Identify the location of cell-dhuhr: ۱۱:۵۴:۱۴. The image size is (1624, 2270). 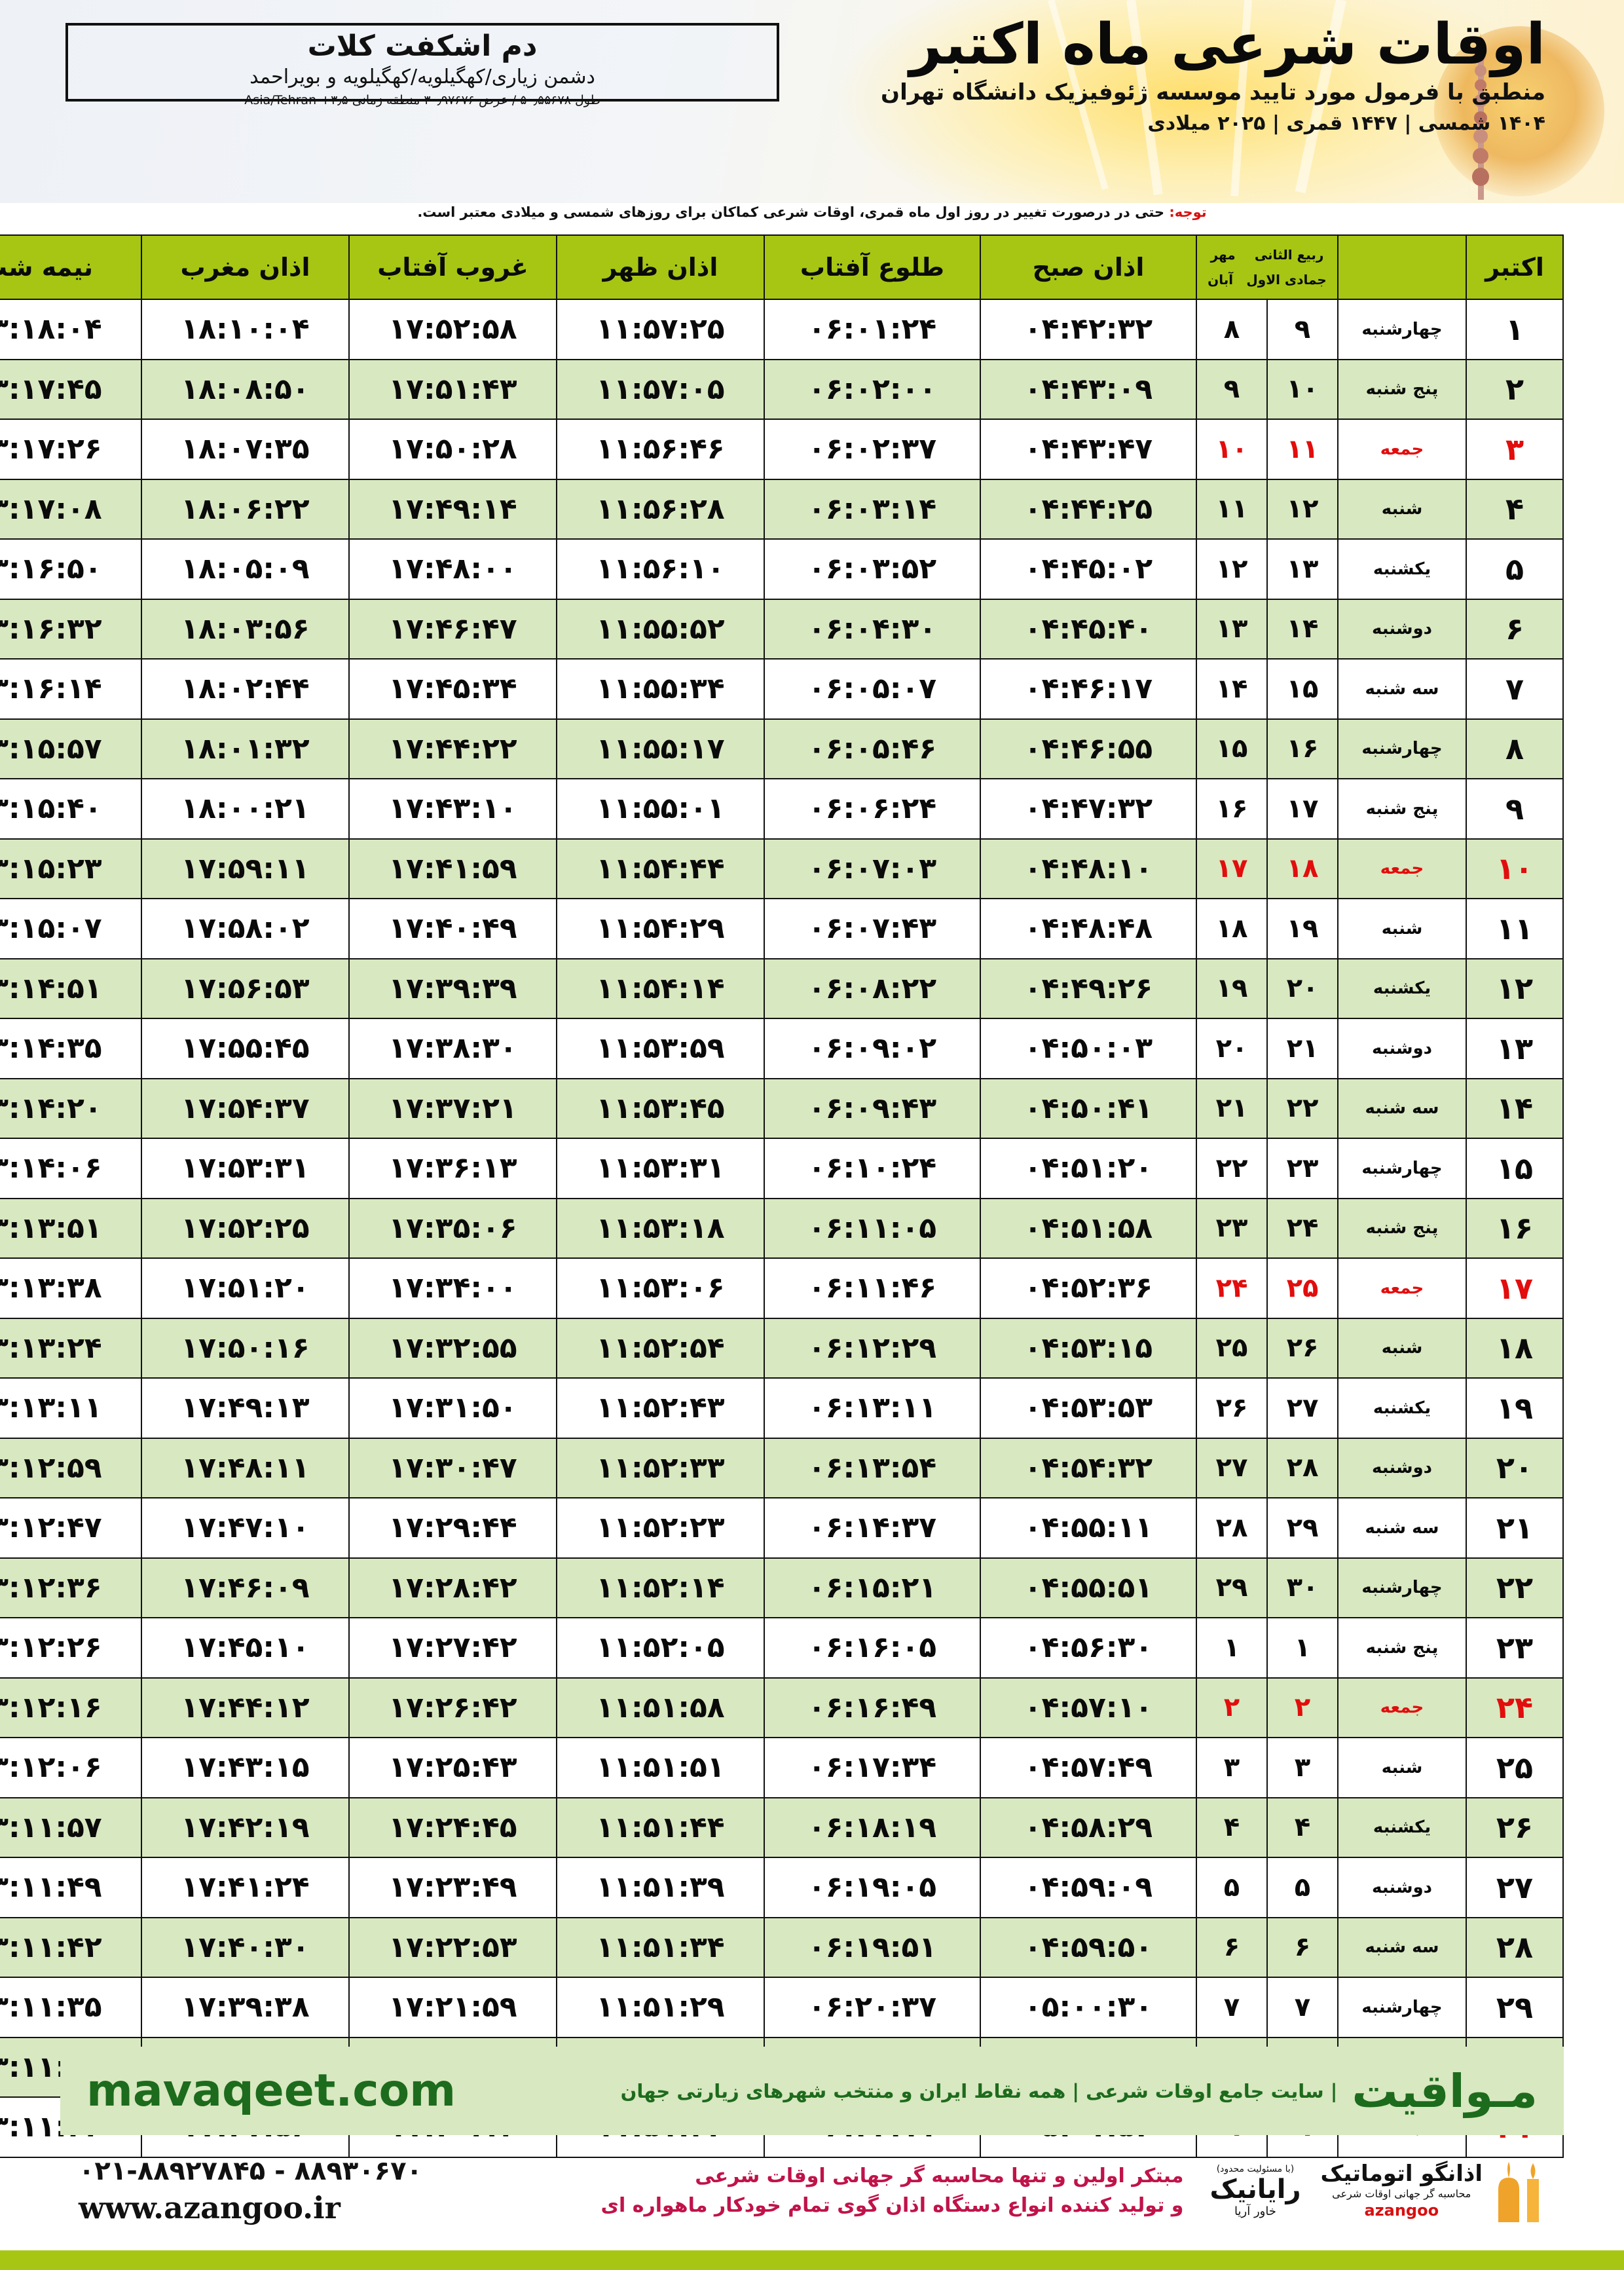
(660, 988).